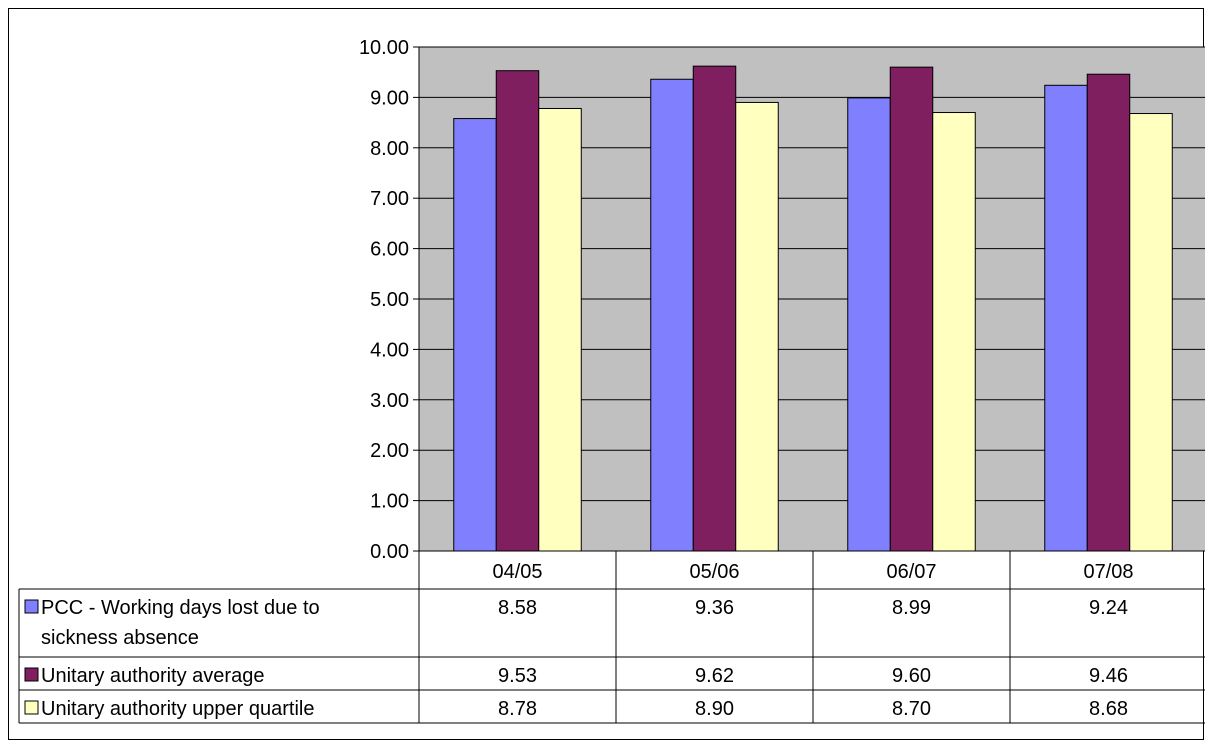 The width and height of the screenshot is (1209, 744). What do you see at coordinates (714, 676) in the screenshot?
I see `data-label: 9.62` at bounding box center [714, 676].